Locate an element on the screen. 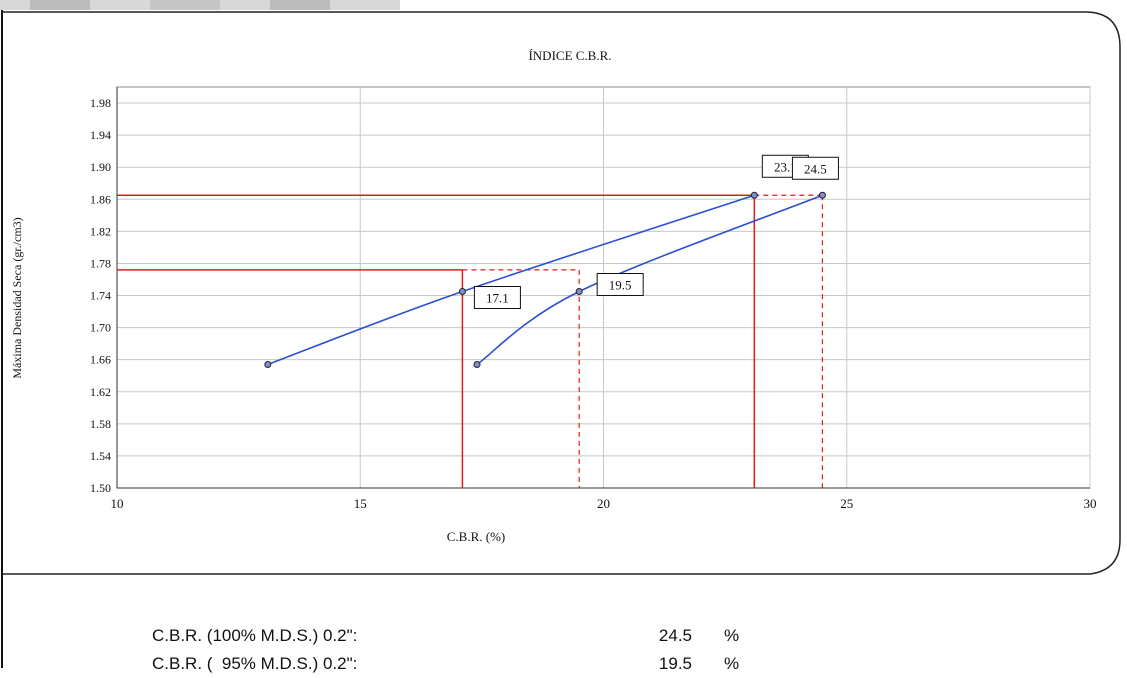 The image size is (1127, 678). y-tick-label: 1.86 is located at coordinates (100, 199).